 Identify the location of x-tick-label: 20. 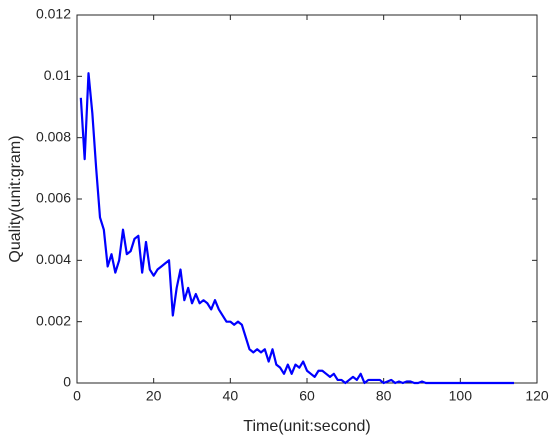
(154, 396).